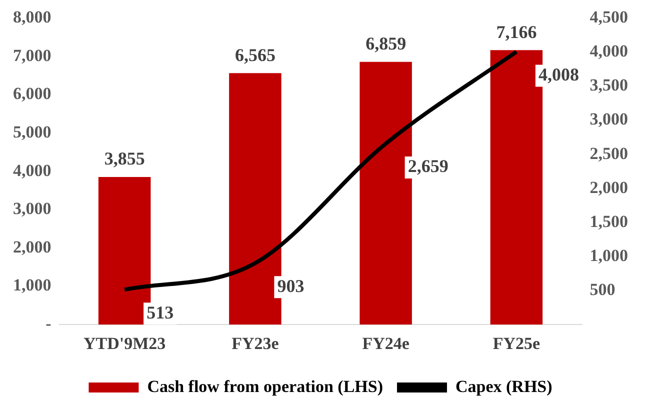 This screenshot has width=646, height=406. What do you see at coordinates (32, 55) in the screenshot?
I see `y-tick-label: 7,000` at bounding box center [32, 55].